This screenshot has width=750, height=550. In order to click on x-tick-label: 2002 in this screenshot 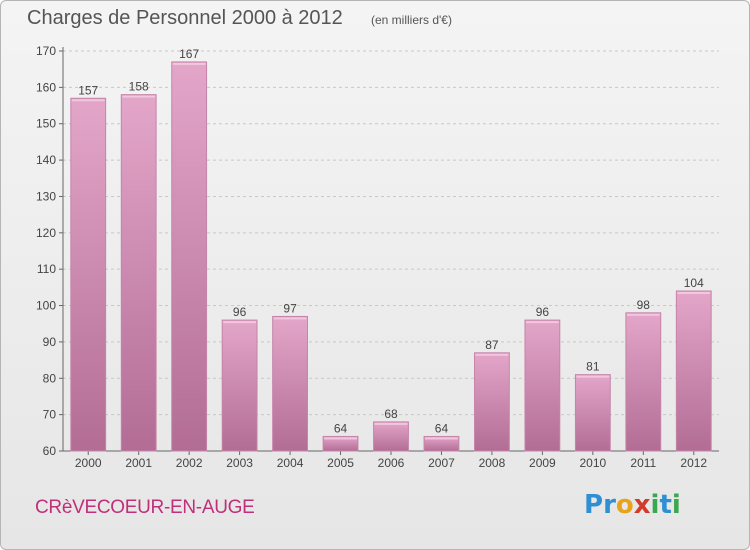, I will do `click(189, 463)`.